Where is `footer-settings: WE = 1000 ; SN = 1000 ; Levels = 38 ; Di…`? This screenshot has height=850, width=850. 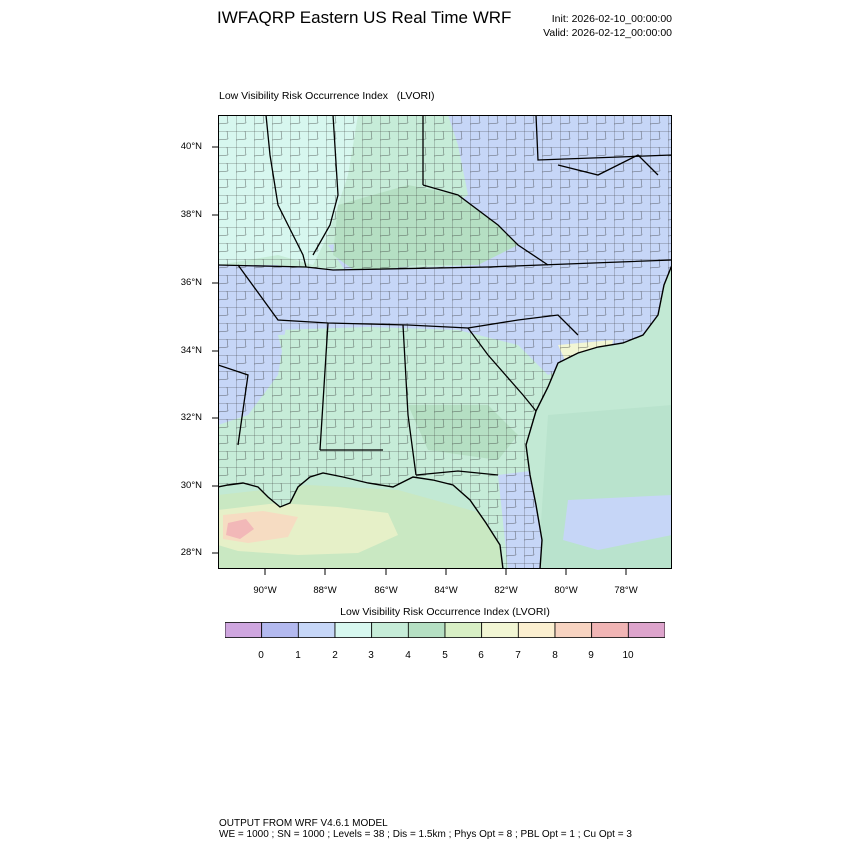 footer-settings: WE = 1000 ; SN = 1000 ; Levels = 38 ; Di… is located at coordinates (425, 834).